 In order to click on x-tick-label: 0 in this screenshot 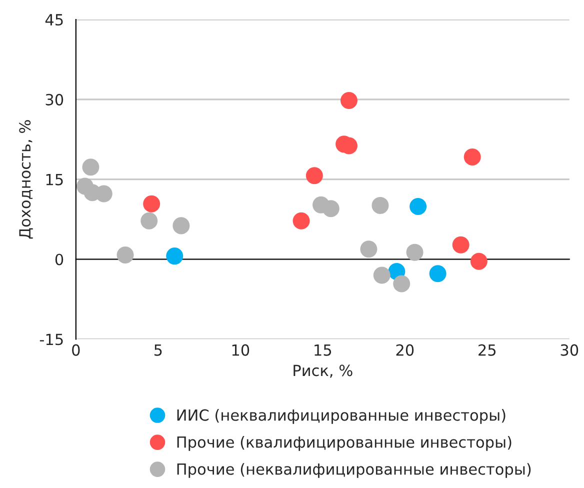, I will do `click(76, 350)`.